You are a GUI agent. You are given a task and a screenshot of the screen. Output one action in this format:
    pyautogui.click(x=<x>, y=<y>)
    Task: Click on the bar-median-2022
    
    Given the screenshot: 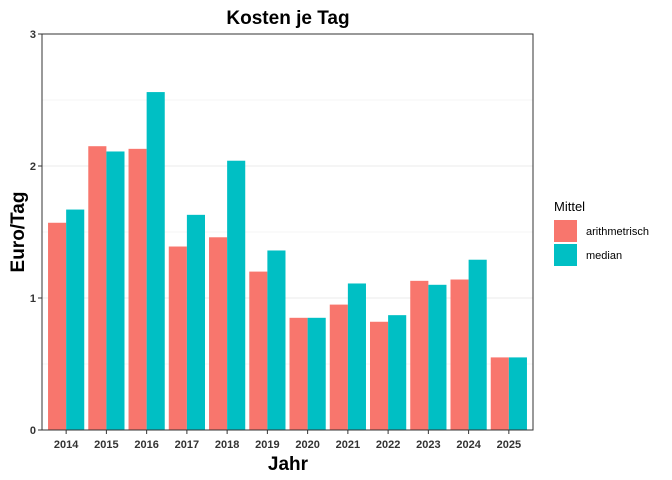 What is the action you would take?
    pyautogui.click(x=397, y=372)
    